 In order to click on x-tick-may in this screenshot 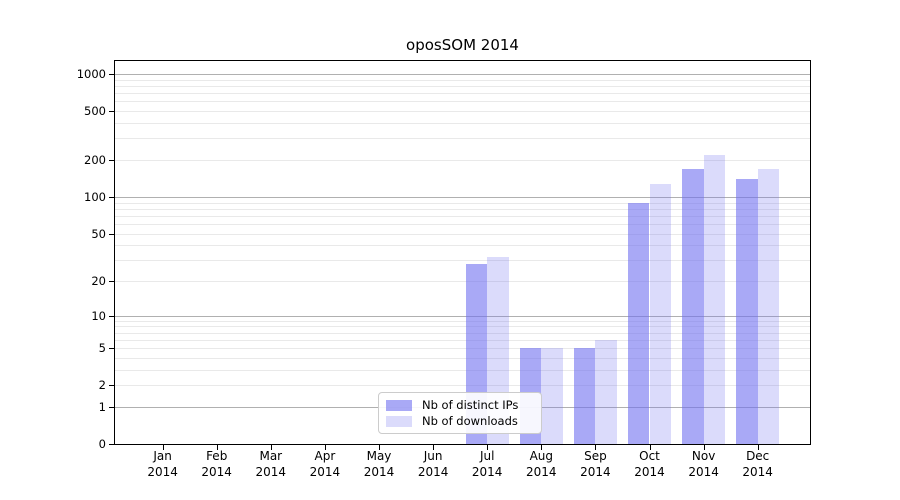, I will do `click(379, 447)`.